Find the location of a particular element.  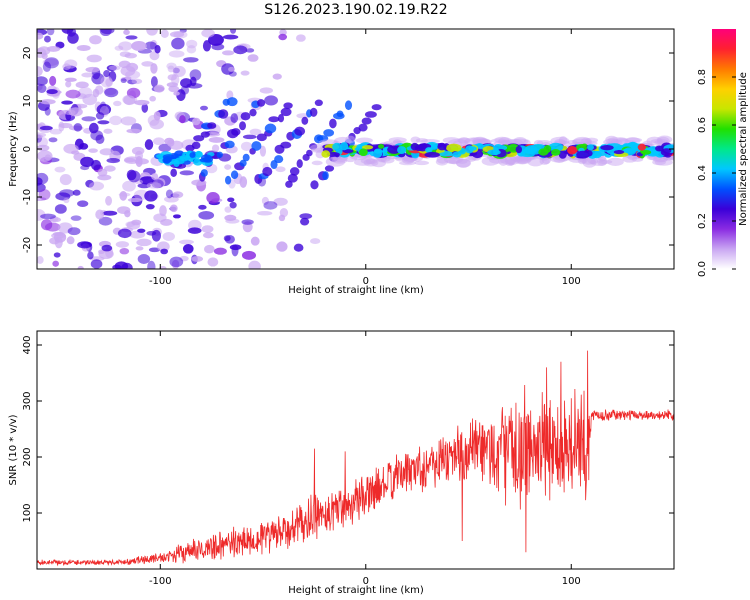

y-tick-label: 0 is located at coordinates (27, 149).